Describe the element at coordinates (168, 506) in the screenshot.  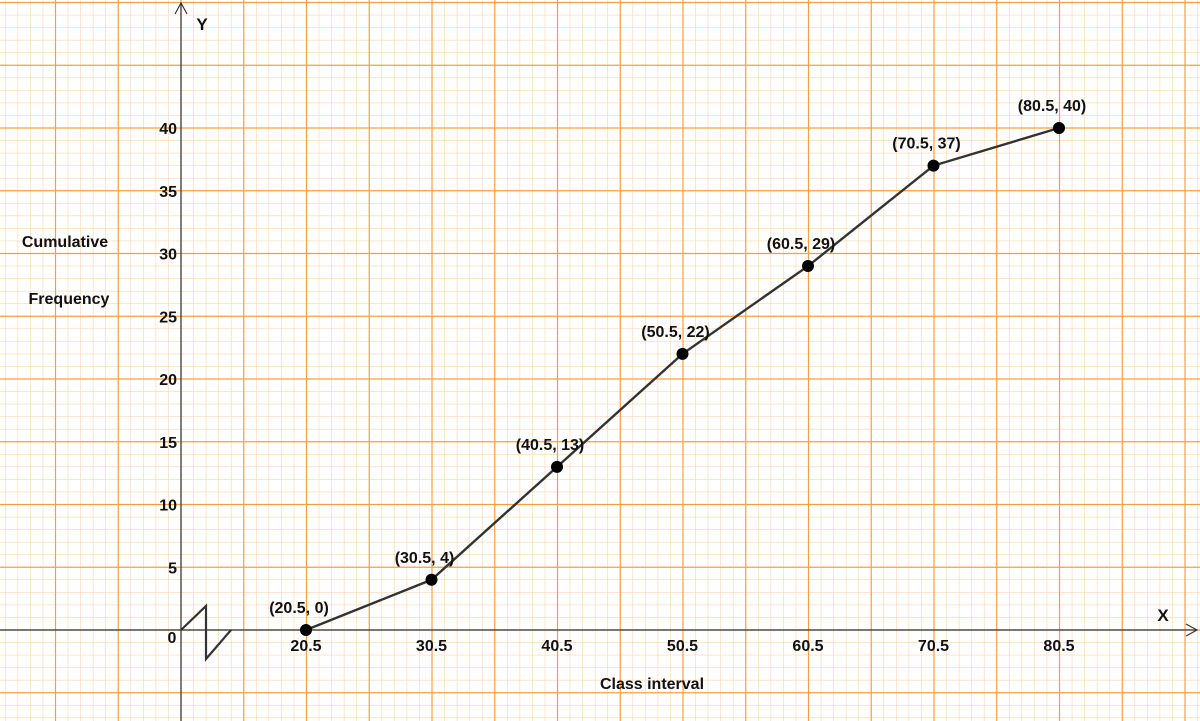
I see `y-tick-label: 10` at that location.